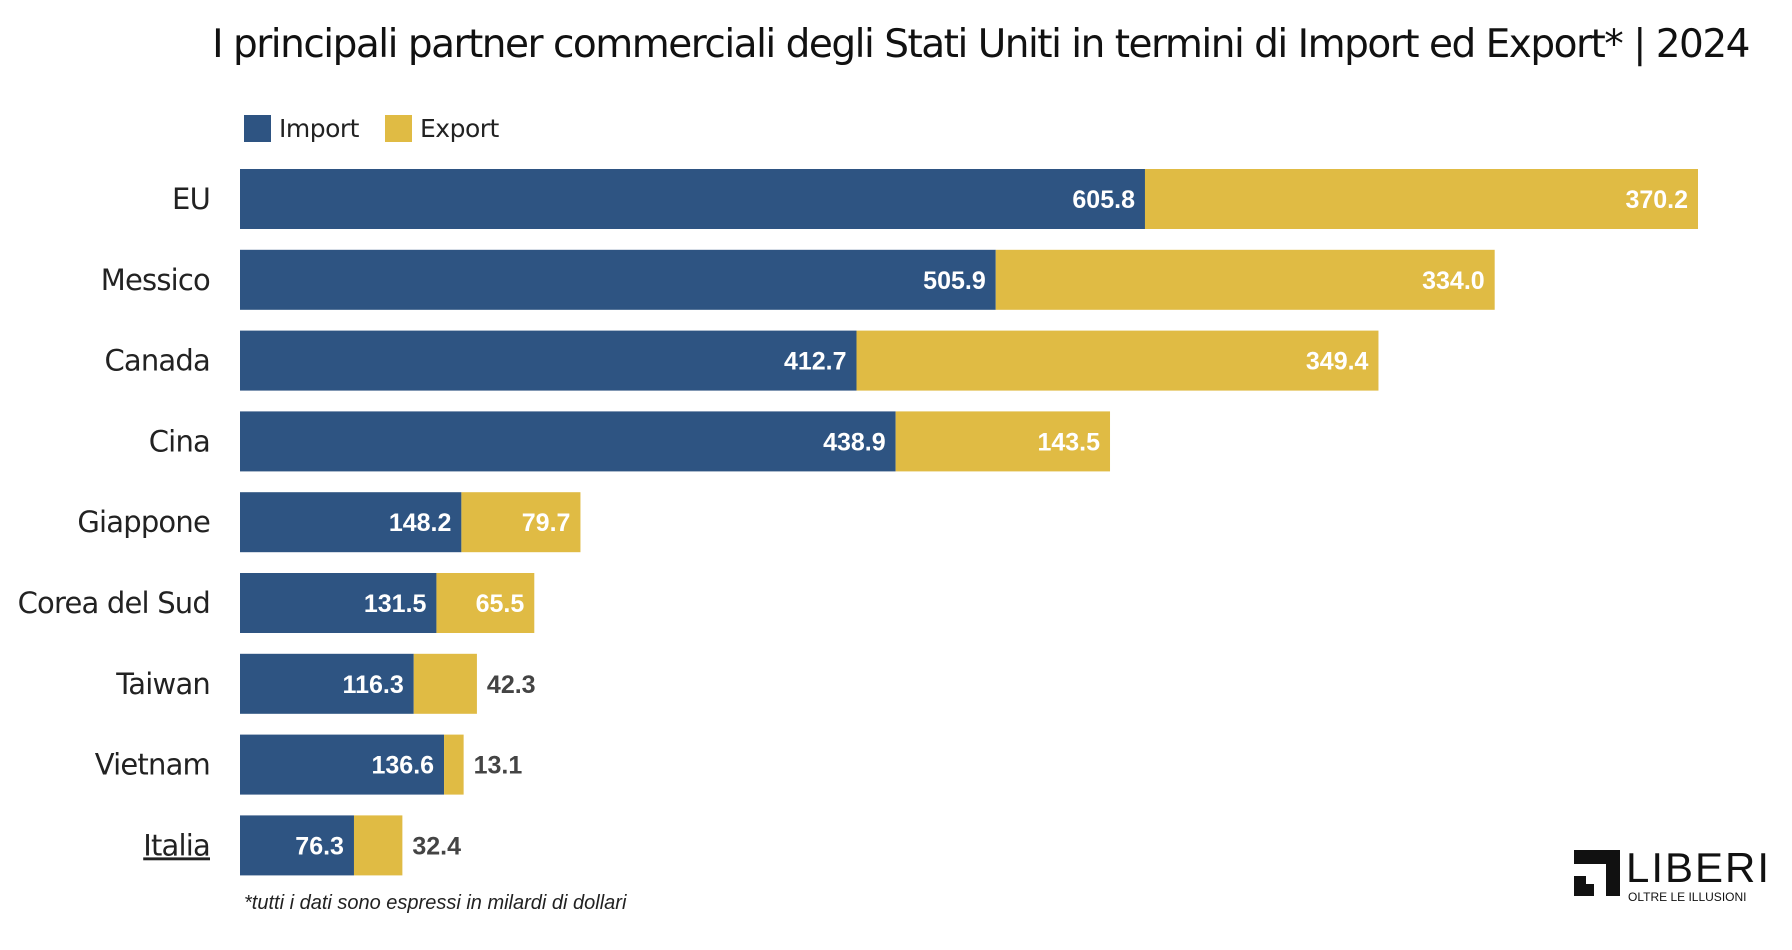 This screenshot has width=1792, height=950. What do you see at coordinates (398, 128) in the screenshot?
I see `legend-swatch-export` at bounding box center [398, 128].